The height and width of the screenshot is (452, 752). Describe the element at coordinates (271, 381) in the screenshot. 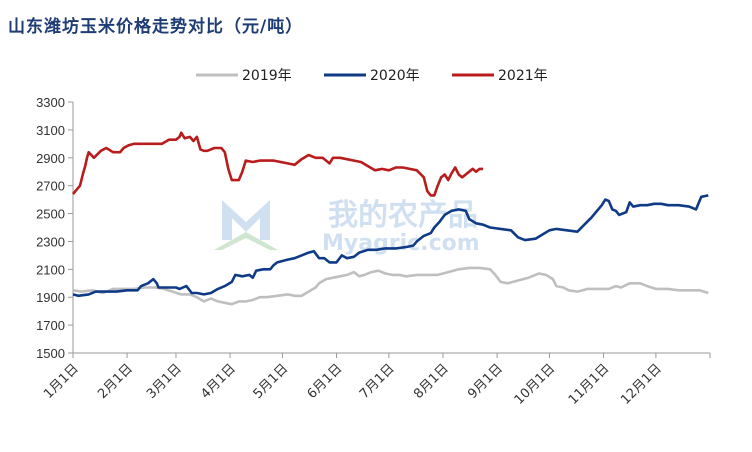

I see `x-tick-label: 5月1日` at that location.